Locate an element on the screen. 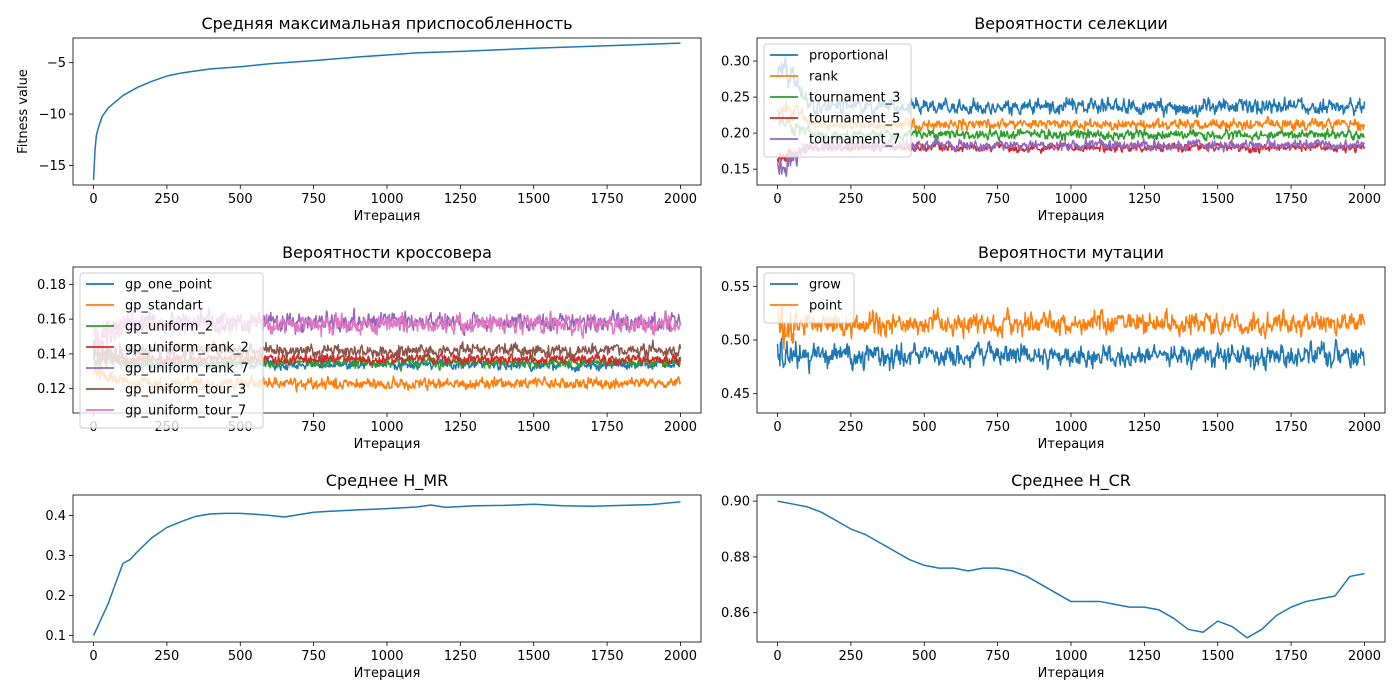 The image size is (1400, 700). legend: grow point is located at coordinates (809, 298).